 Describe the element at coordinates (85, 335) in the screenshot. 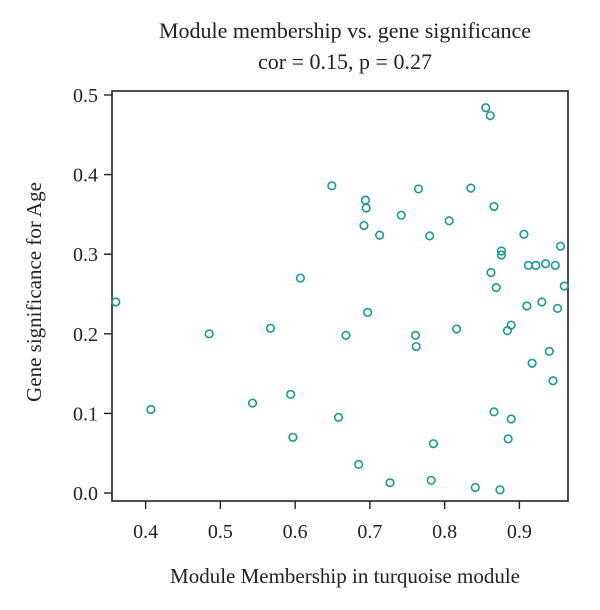

I see `y-tick-label: 0.2` at that location.